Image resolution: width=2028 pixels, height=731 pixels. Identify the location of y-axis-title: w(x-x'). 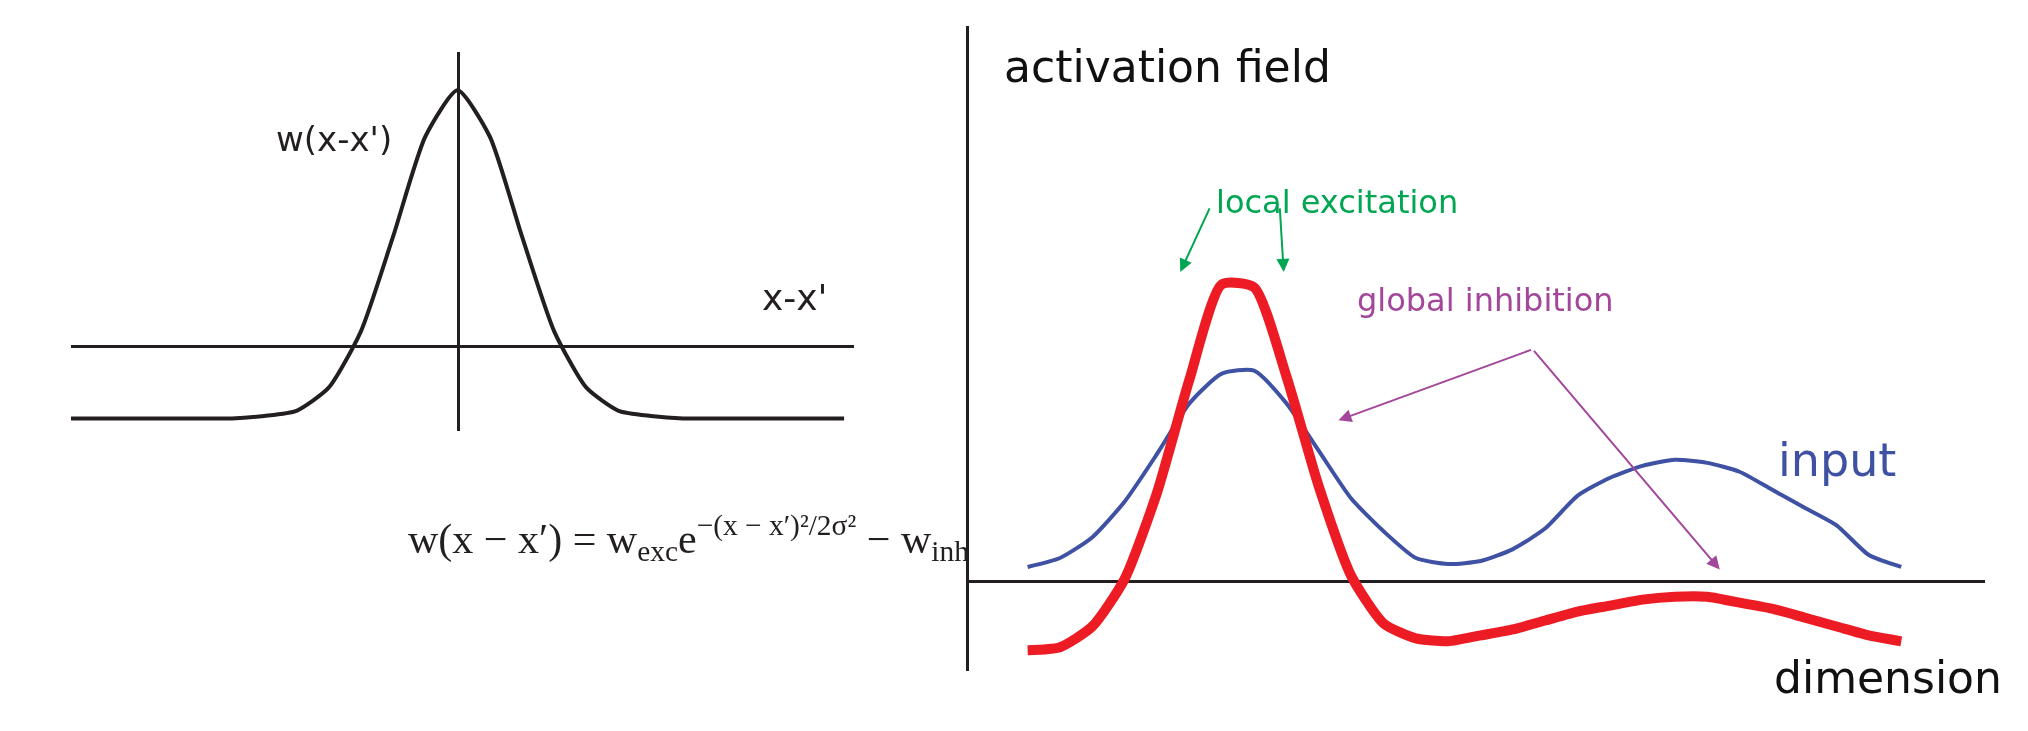
(334, 139).